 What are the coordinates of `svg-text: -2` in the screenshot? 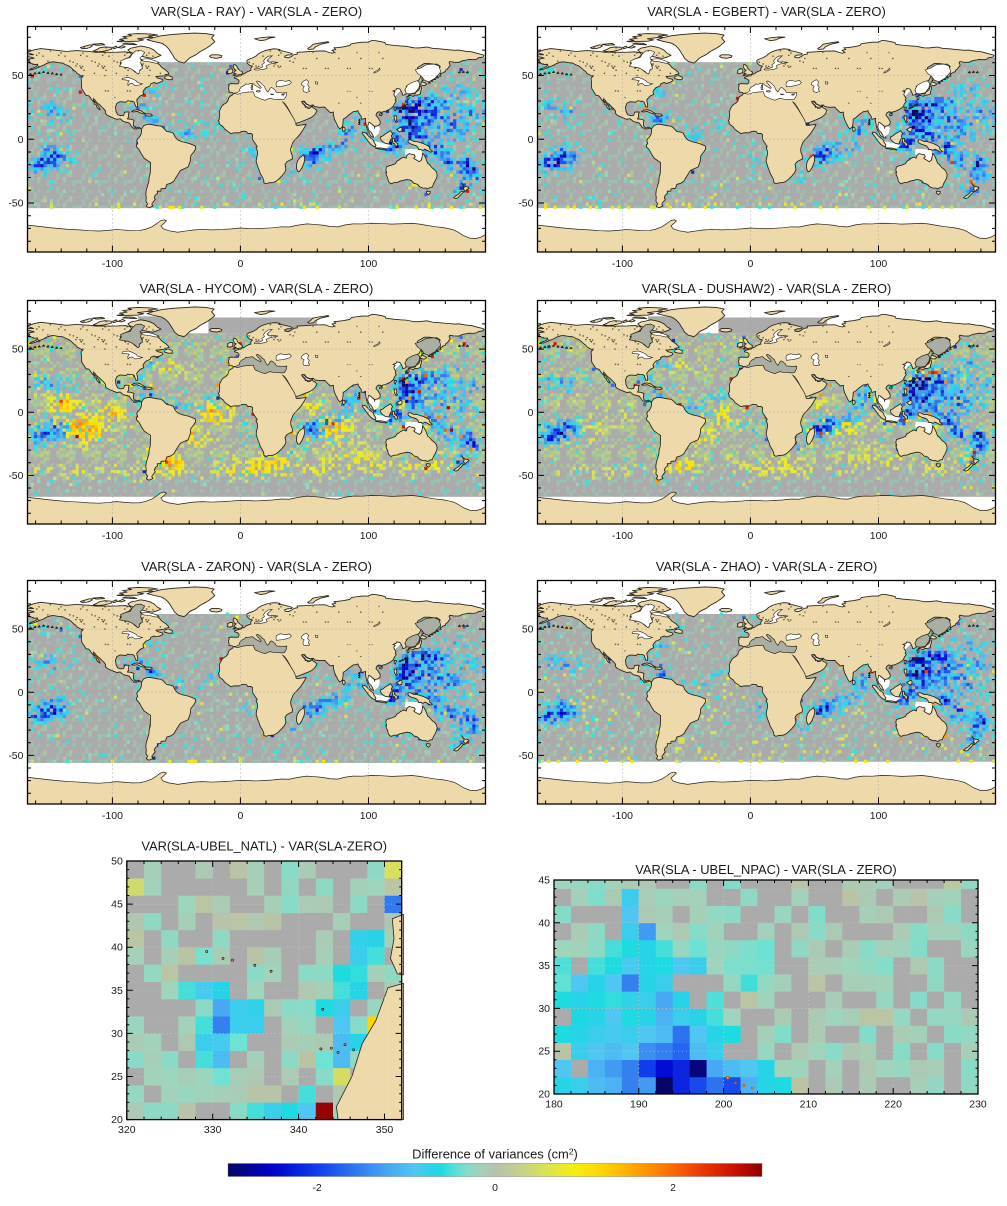 It's located at (316, 1188).